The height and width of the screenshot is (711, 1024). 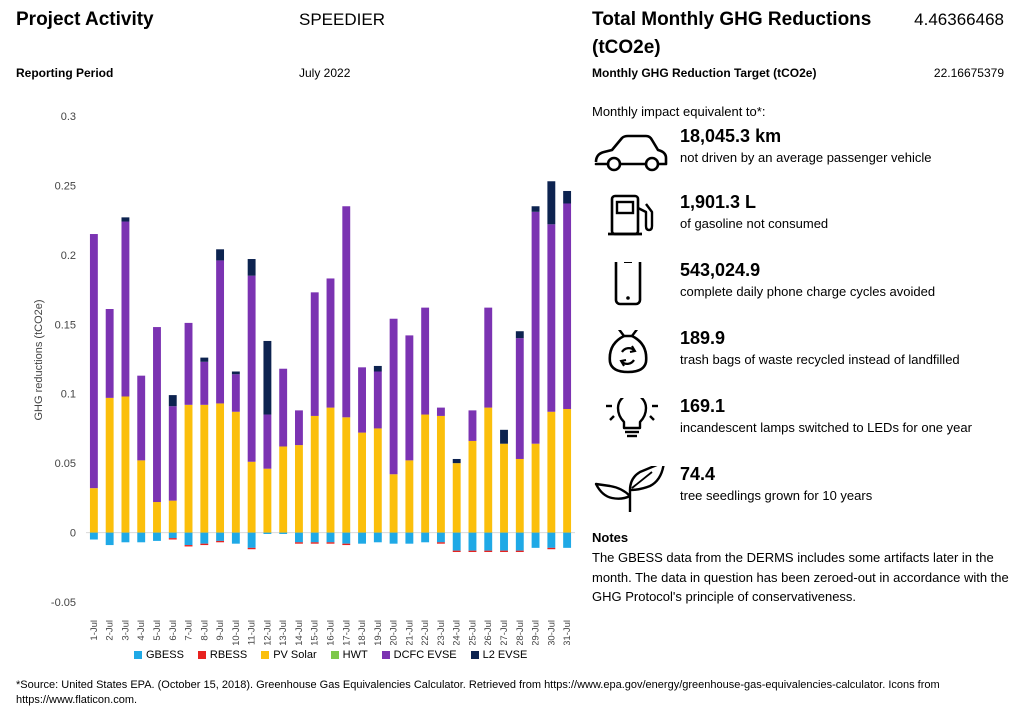 I want to click on x-tick-label: 8-Jul, so click(x=204, y=630).